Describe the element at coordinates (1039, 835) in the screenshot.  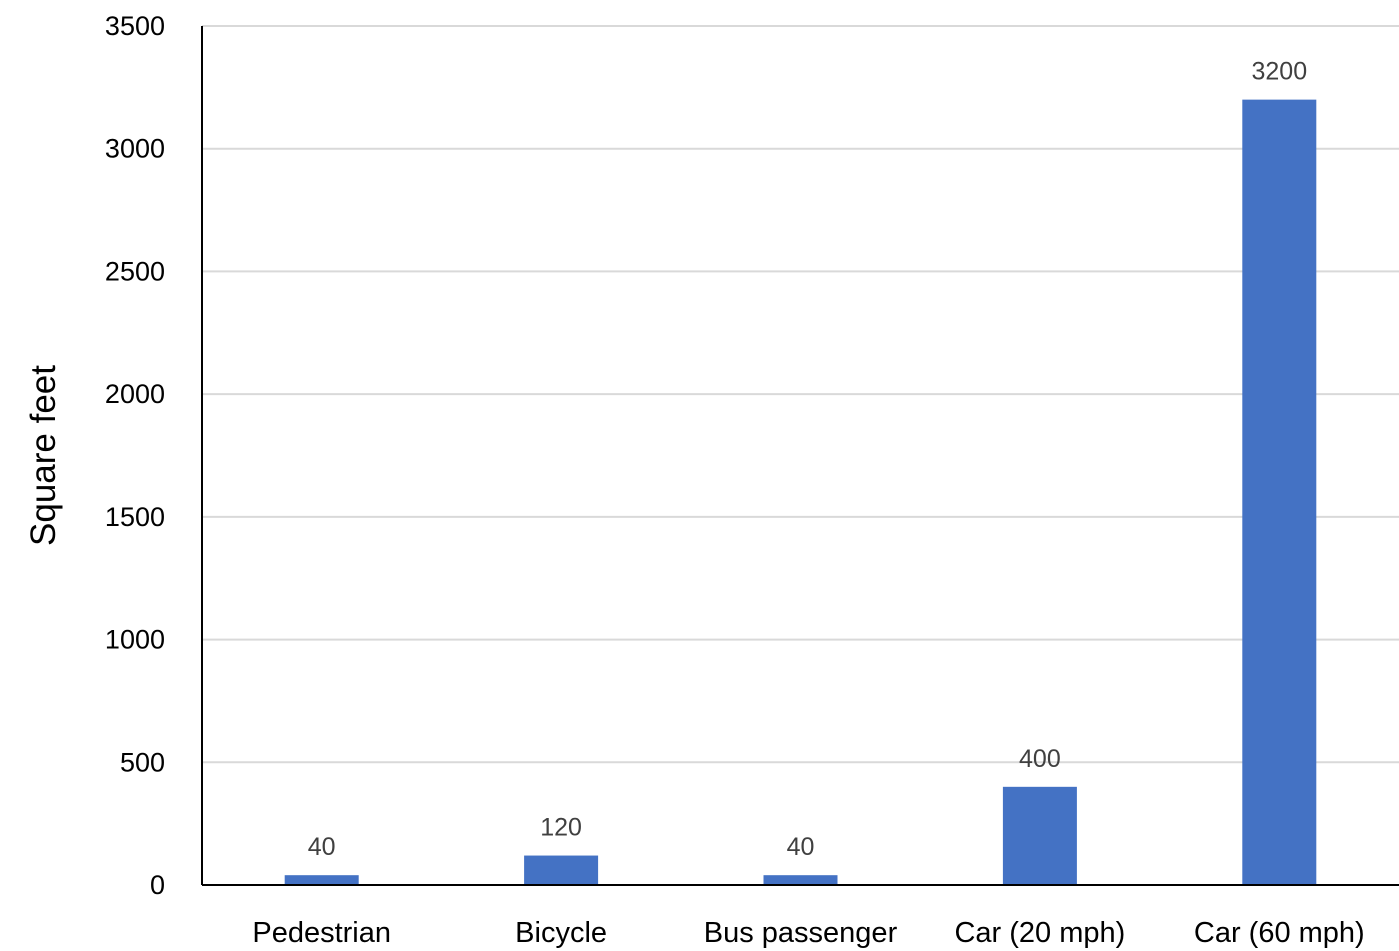
I see `bar-car-20-mph` at that location.